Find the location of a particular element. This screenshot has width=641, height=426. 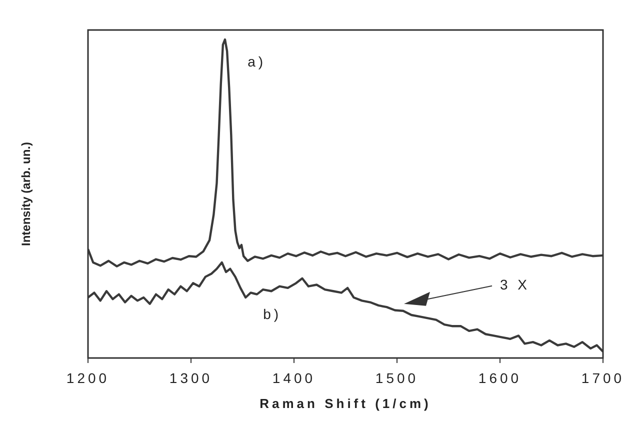

x-tick-label: 1500 is located at coordinates (397, 378).